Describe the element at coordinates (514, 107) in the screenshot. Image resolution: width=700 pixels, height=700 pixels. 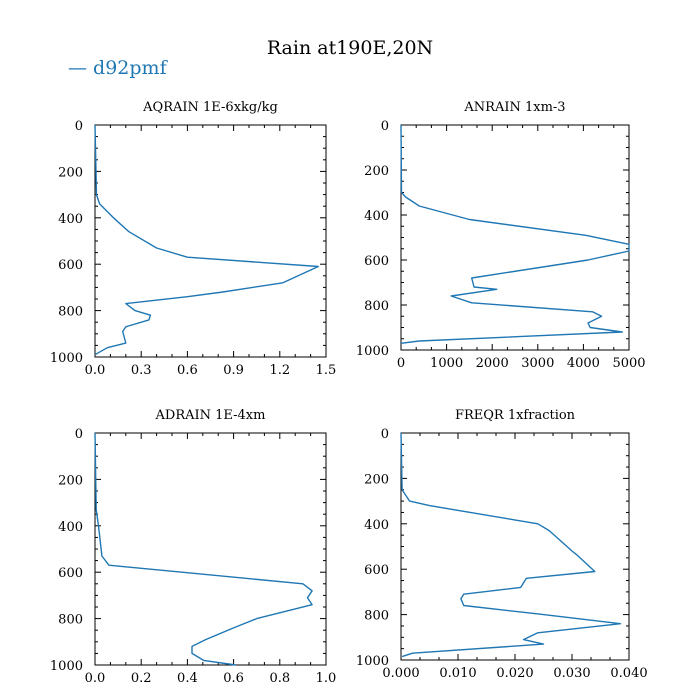
I see `panel-title: ANRAIN 1xm-3` at that location.